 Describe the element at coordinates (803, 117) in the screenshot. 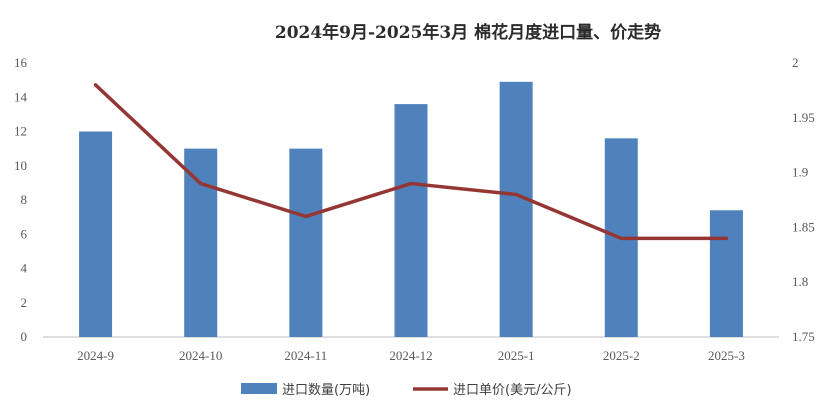

I see `y-right-tick-label: 1.95` at that location.